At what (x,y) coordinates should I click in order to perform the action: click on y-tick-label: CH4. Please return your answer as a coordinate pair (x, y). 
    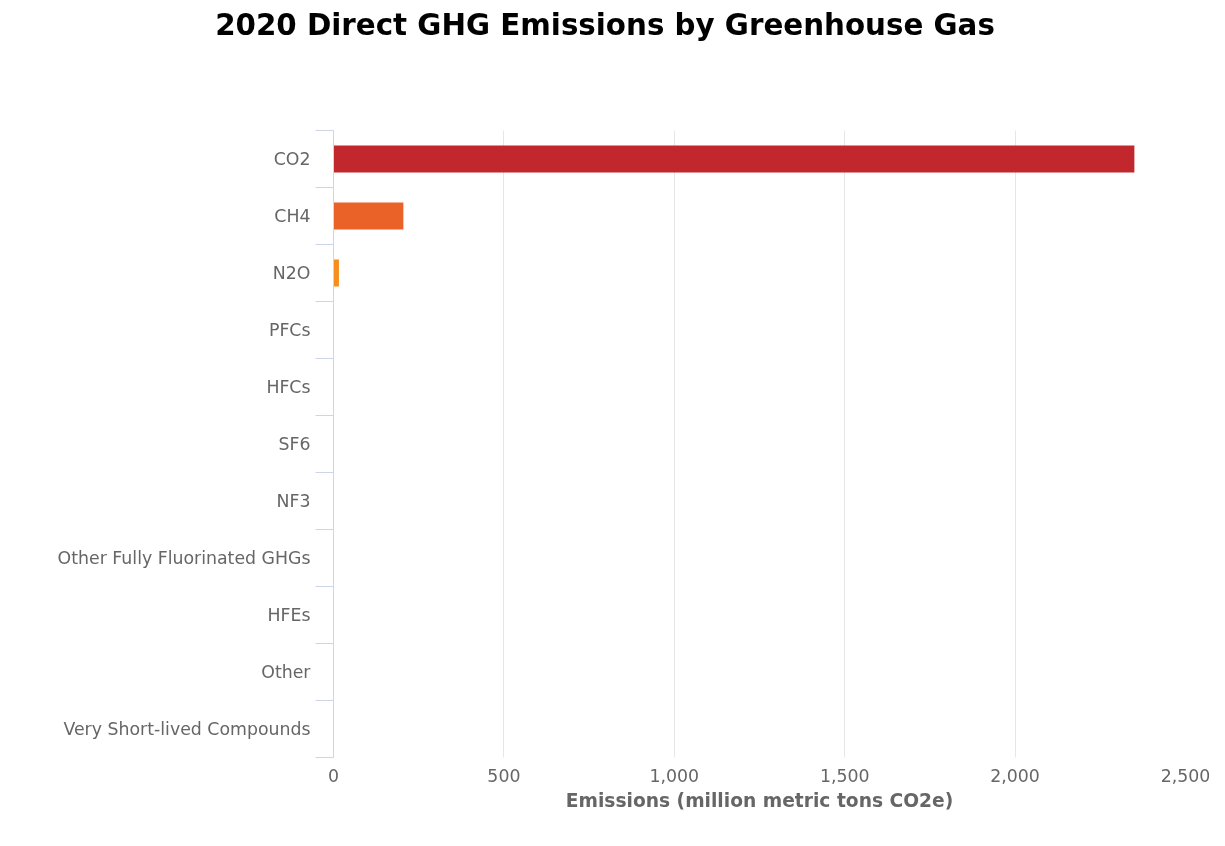
    Looking at the image, I should click on (292, 216).